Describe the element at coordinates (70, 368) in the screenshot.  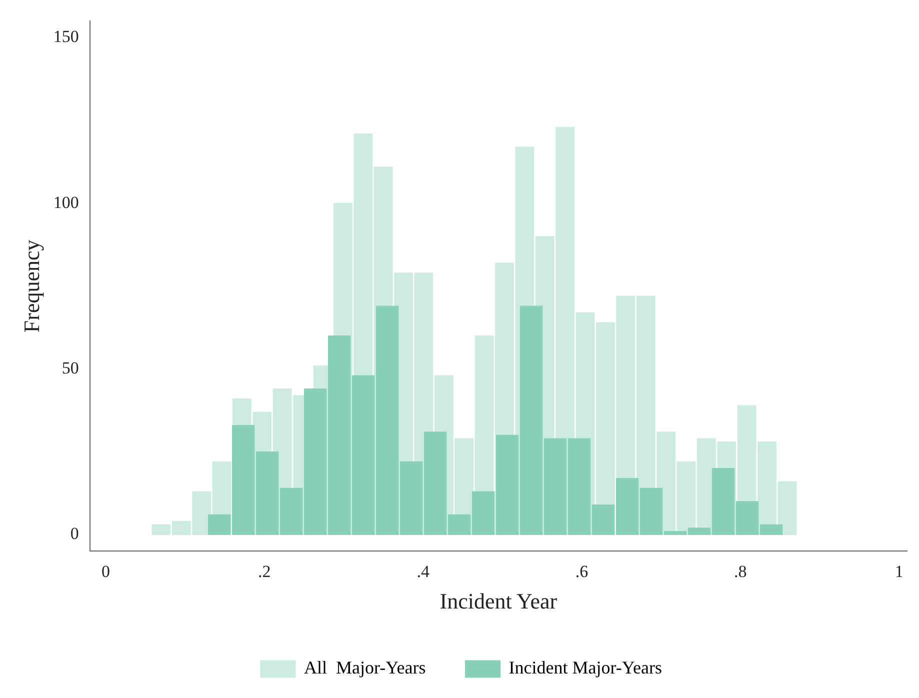
I see `y-tick-label: 50` at that location.